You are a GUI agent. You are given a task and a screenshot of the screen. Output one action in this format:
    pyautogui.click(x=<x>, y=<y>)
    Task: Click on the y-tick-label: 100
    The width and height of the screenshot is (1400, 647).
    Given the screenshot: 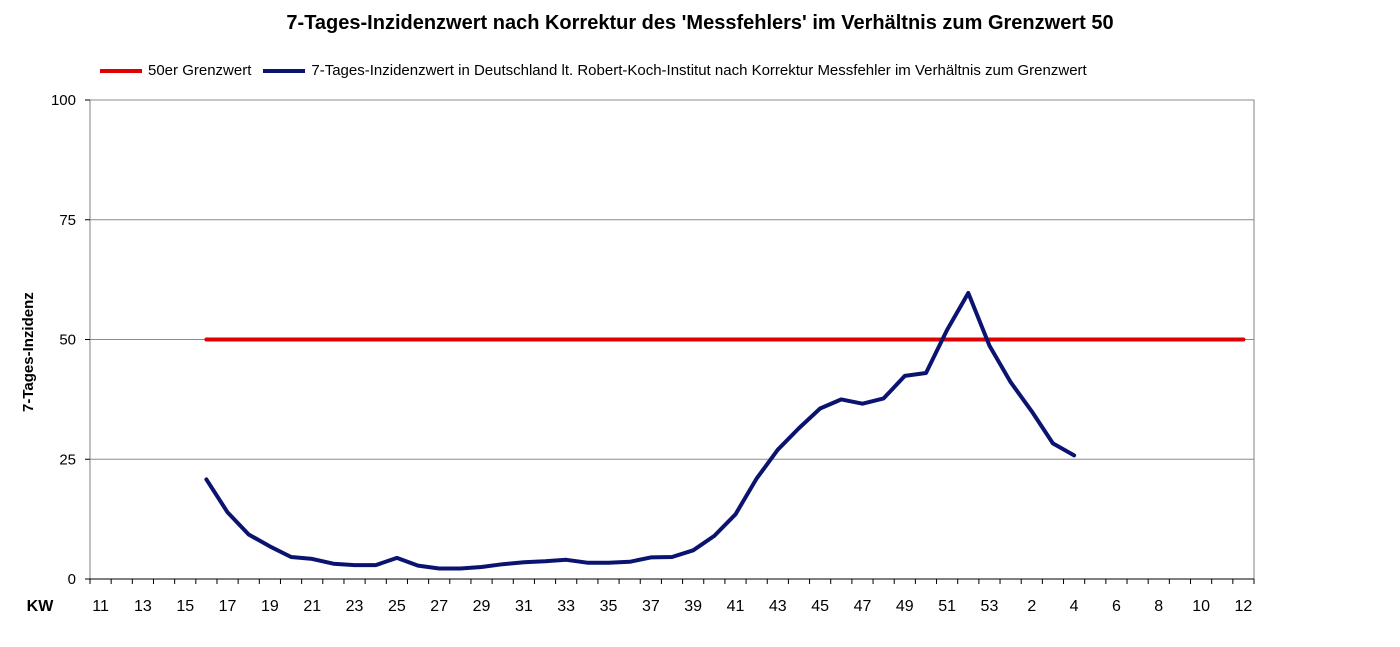 What is the action you would take?
    pyautogui.click(x=63, y=100)
    